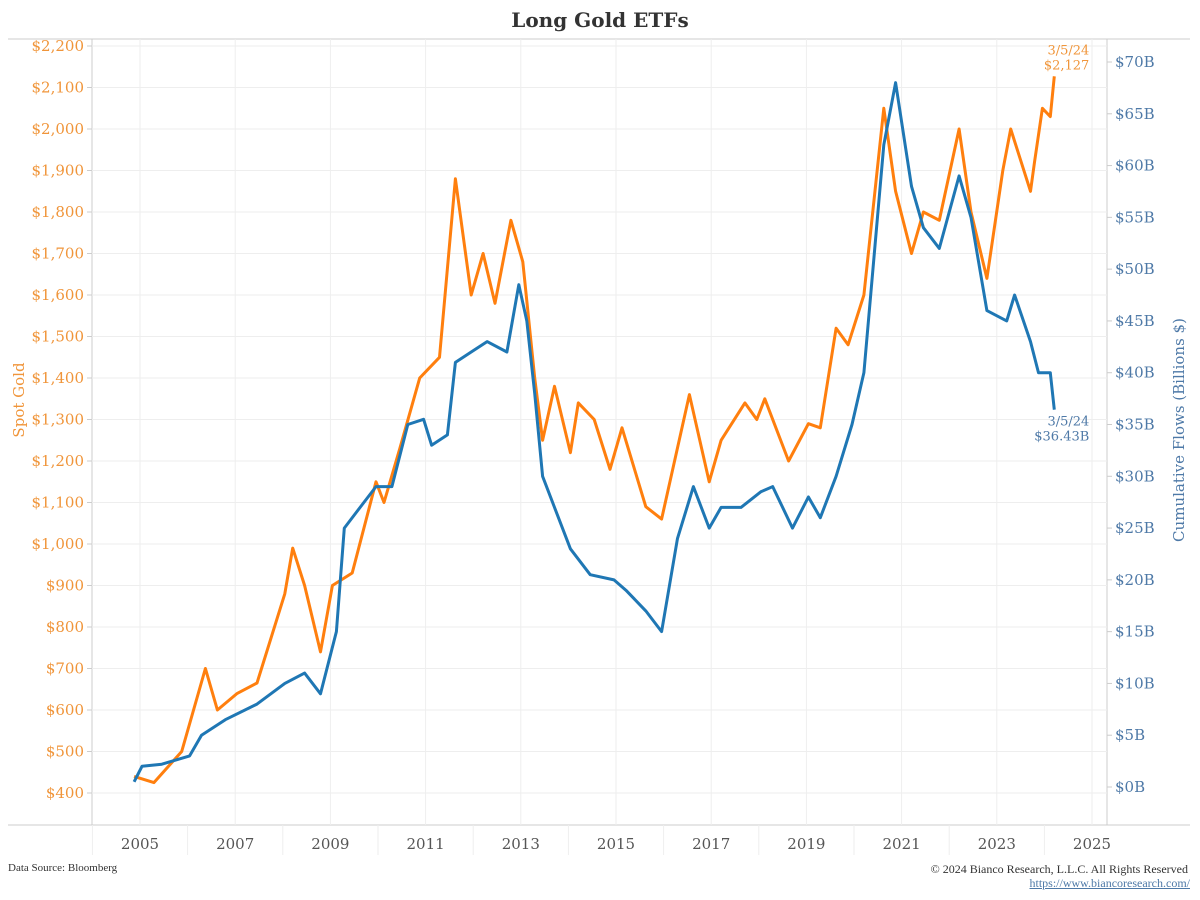  What do you see at coordinates (1061, 437) in the screenshot?
I see `end-label-value: $36.43B` at bounding box center [1061, 437].